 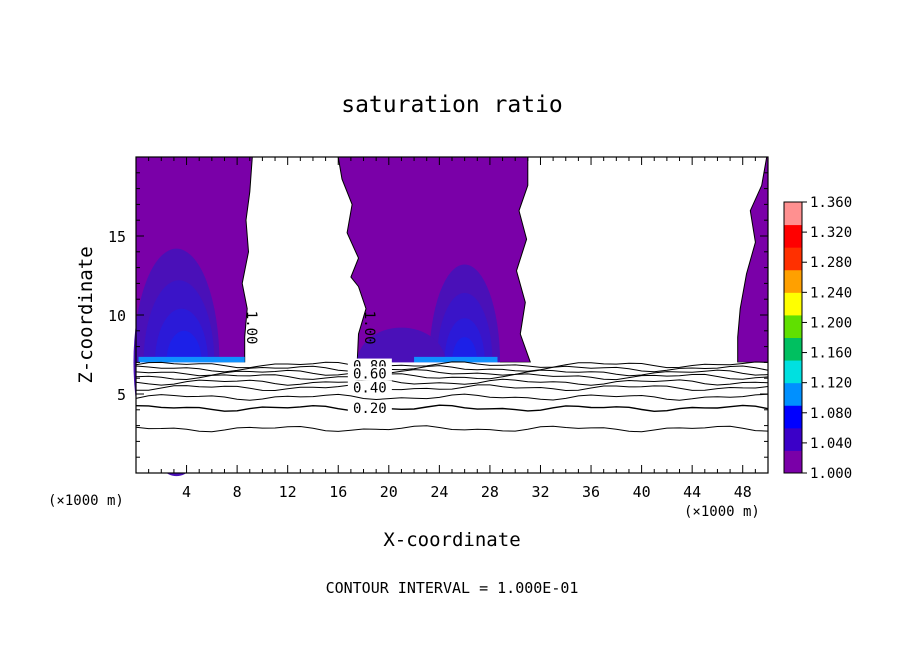 I want to click on contour-label: 0.40, so click(x=370, y=389).